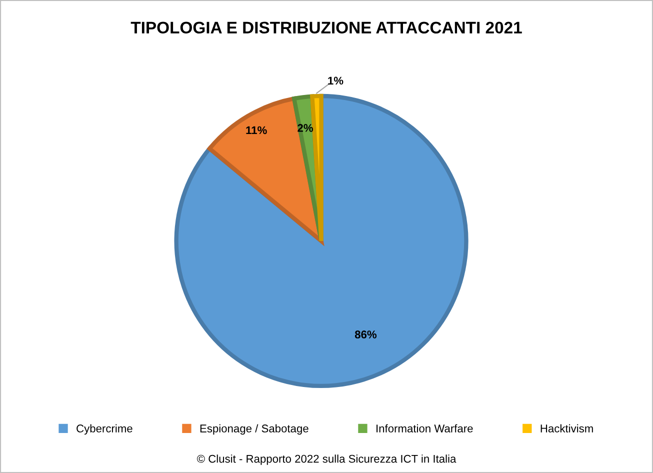 This screenshot has width=653, height=473. I want to click on legend-label: Information Warfare, so click(424, 428).